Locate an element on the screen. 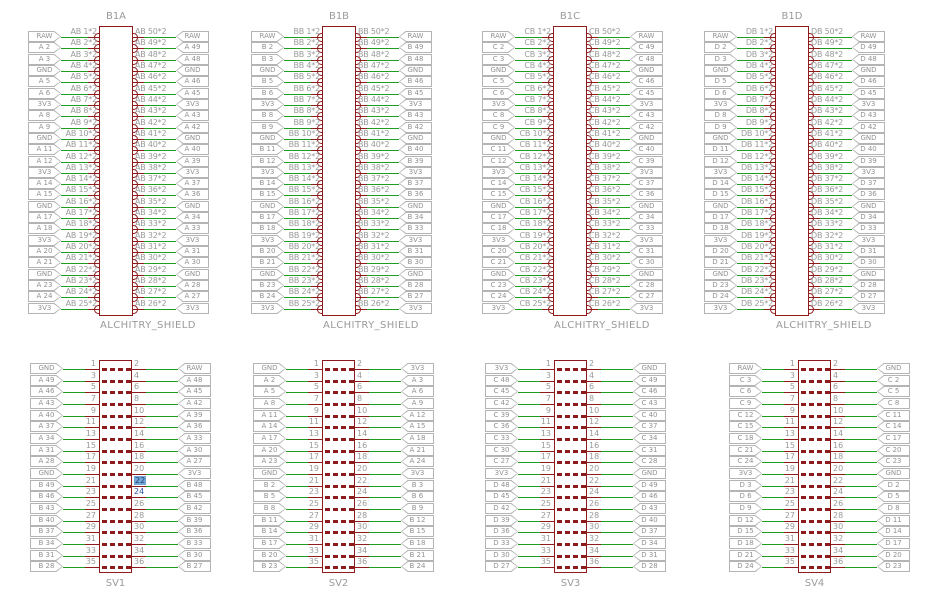 The height and width of the screenshot is (596, 925). net-label: C 9 is located at coordinates (745, 403).